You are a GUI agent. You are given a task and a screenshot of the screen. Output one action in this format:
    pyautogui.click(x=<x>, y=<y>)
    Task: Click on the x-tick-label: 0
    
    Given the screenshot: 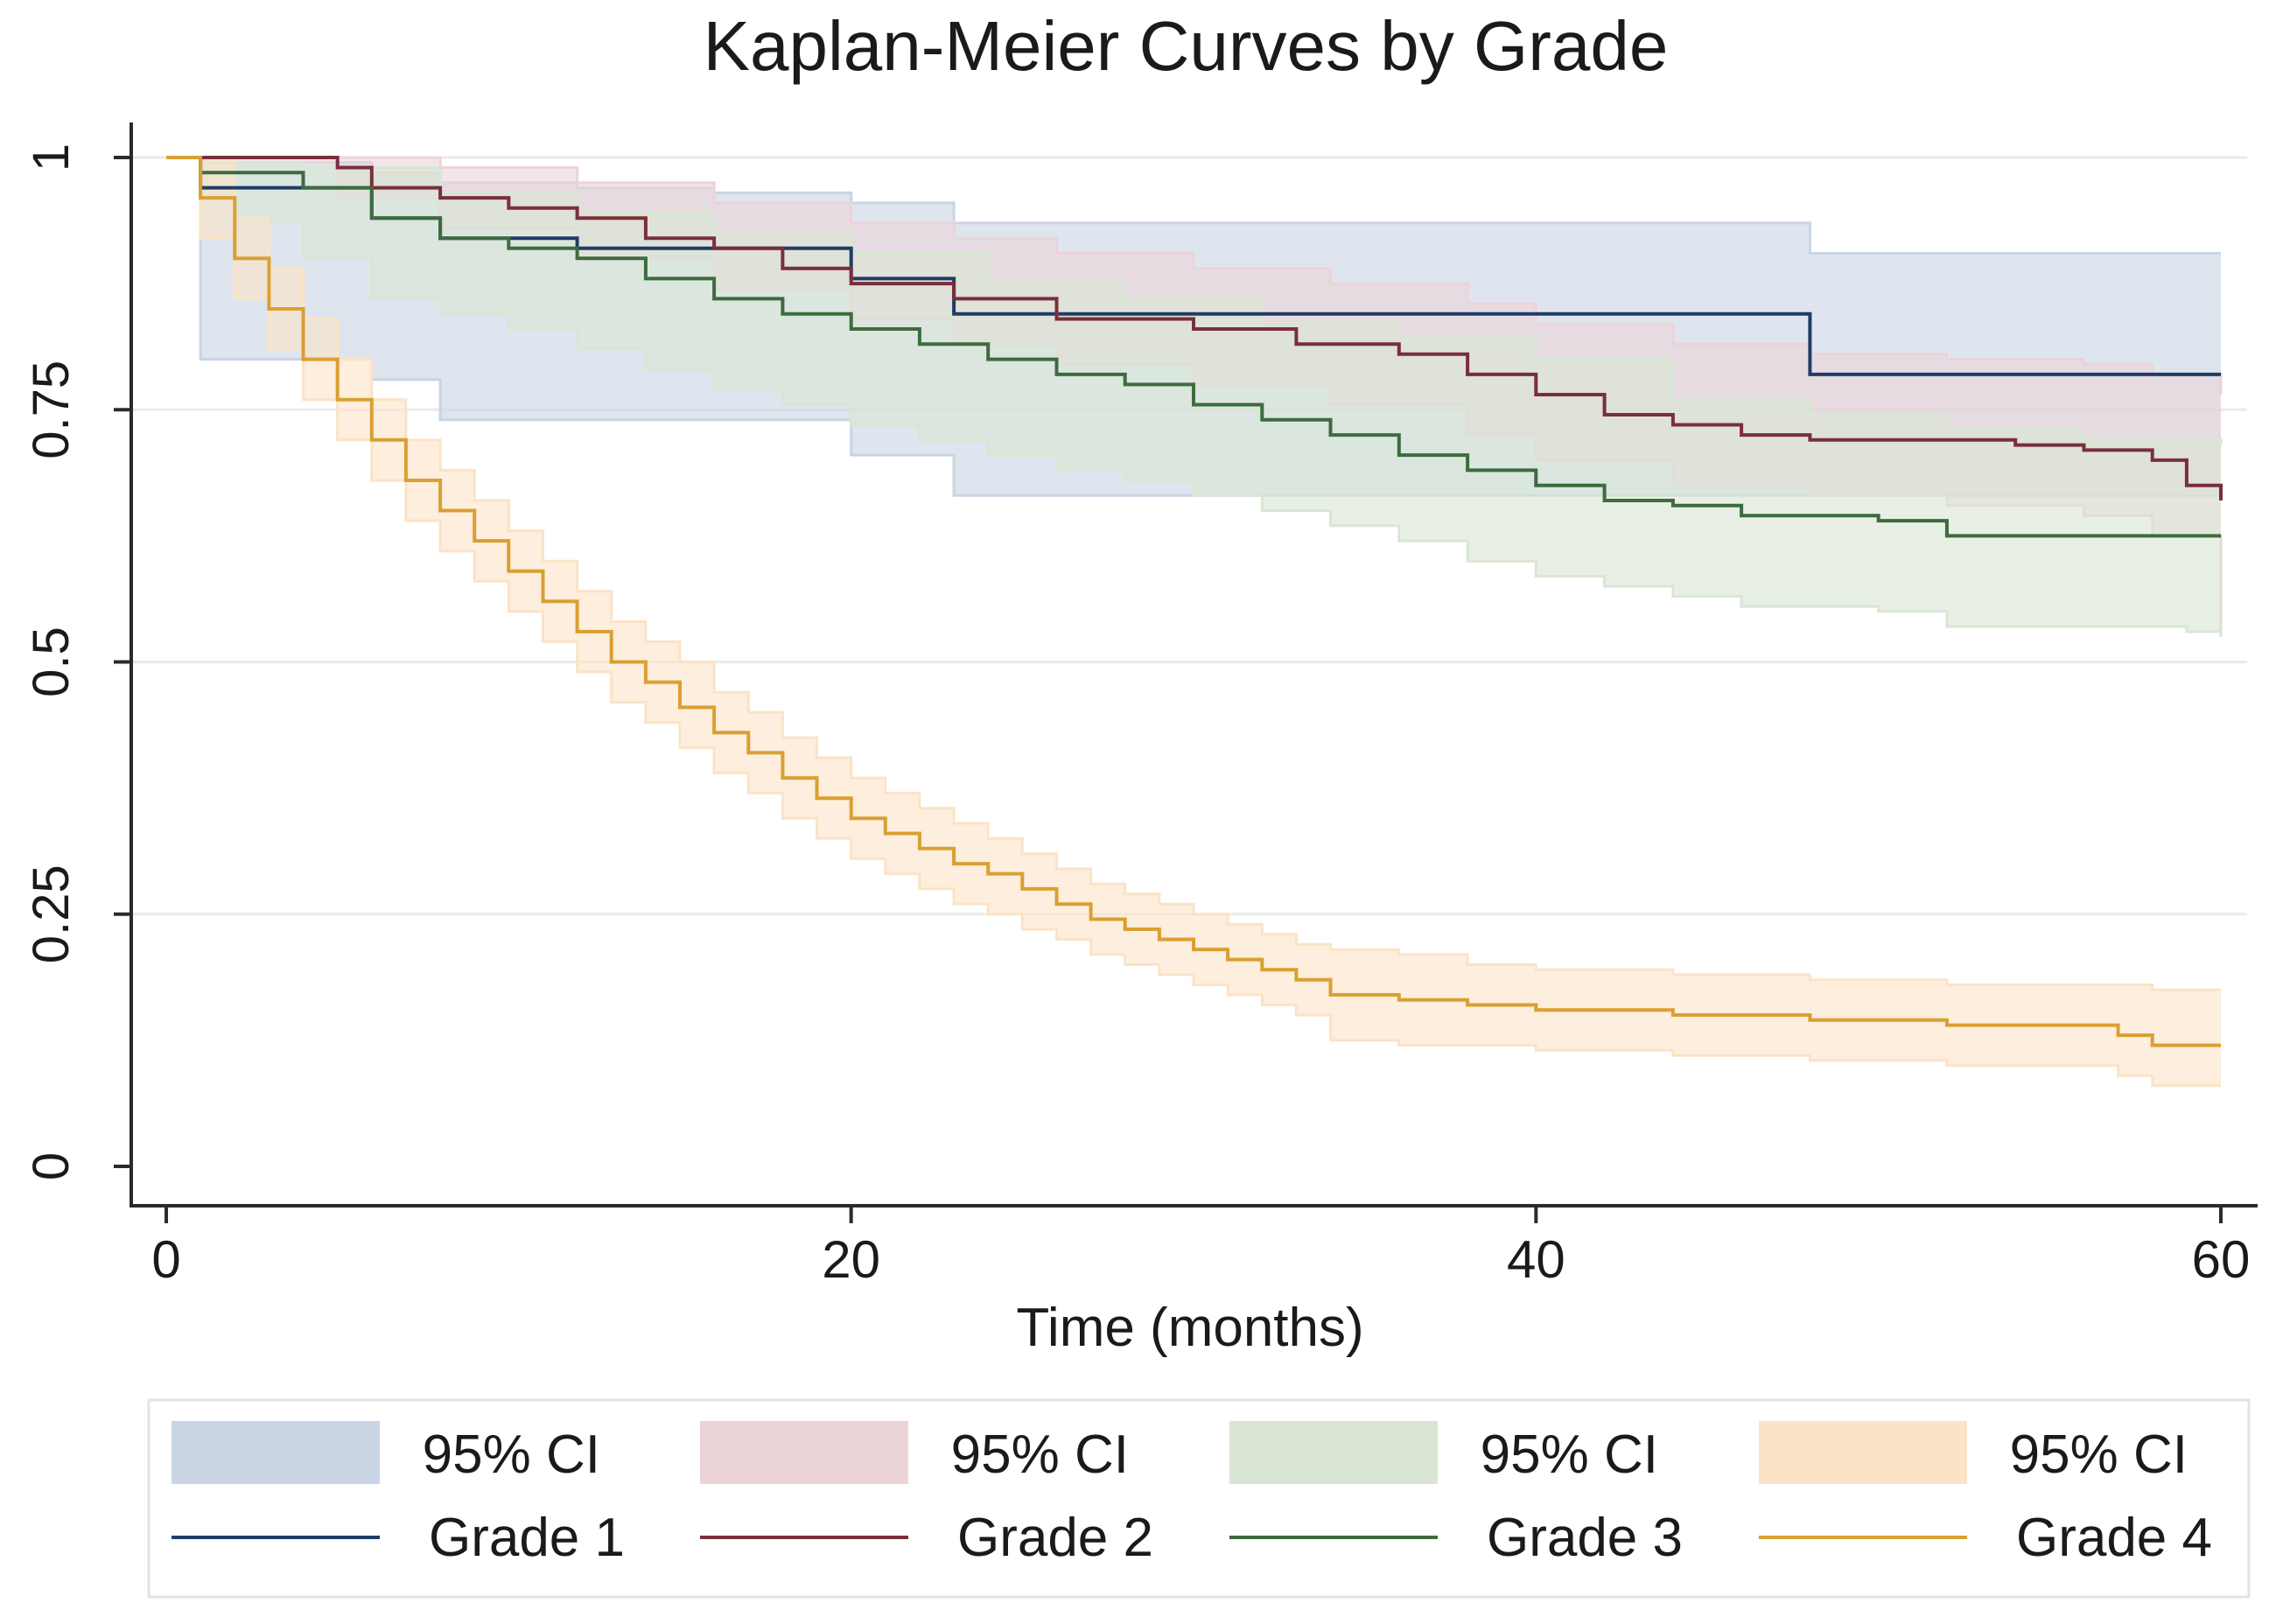 What is the action you would take?
    pyautogui.click(x=165, y=1259)
    